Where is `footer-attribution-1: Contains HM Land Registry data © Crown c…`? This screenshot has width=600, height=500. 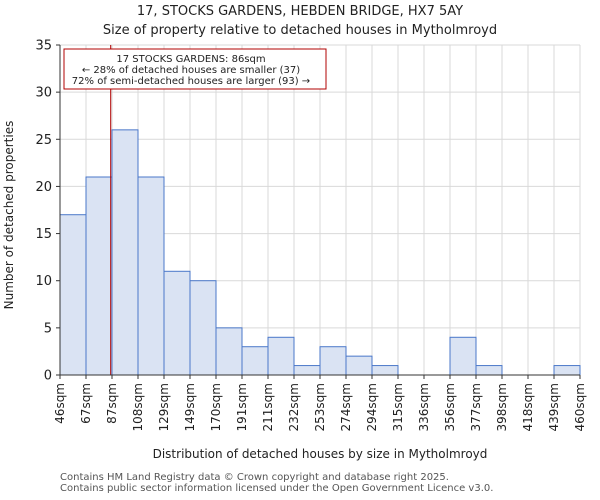 footer-attribution-1: Contains HM Land Registry data © Crown c… is located at coordinates (254, 477).